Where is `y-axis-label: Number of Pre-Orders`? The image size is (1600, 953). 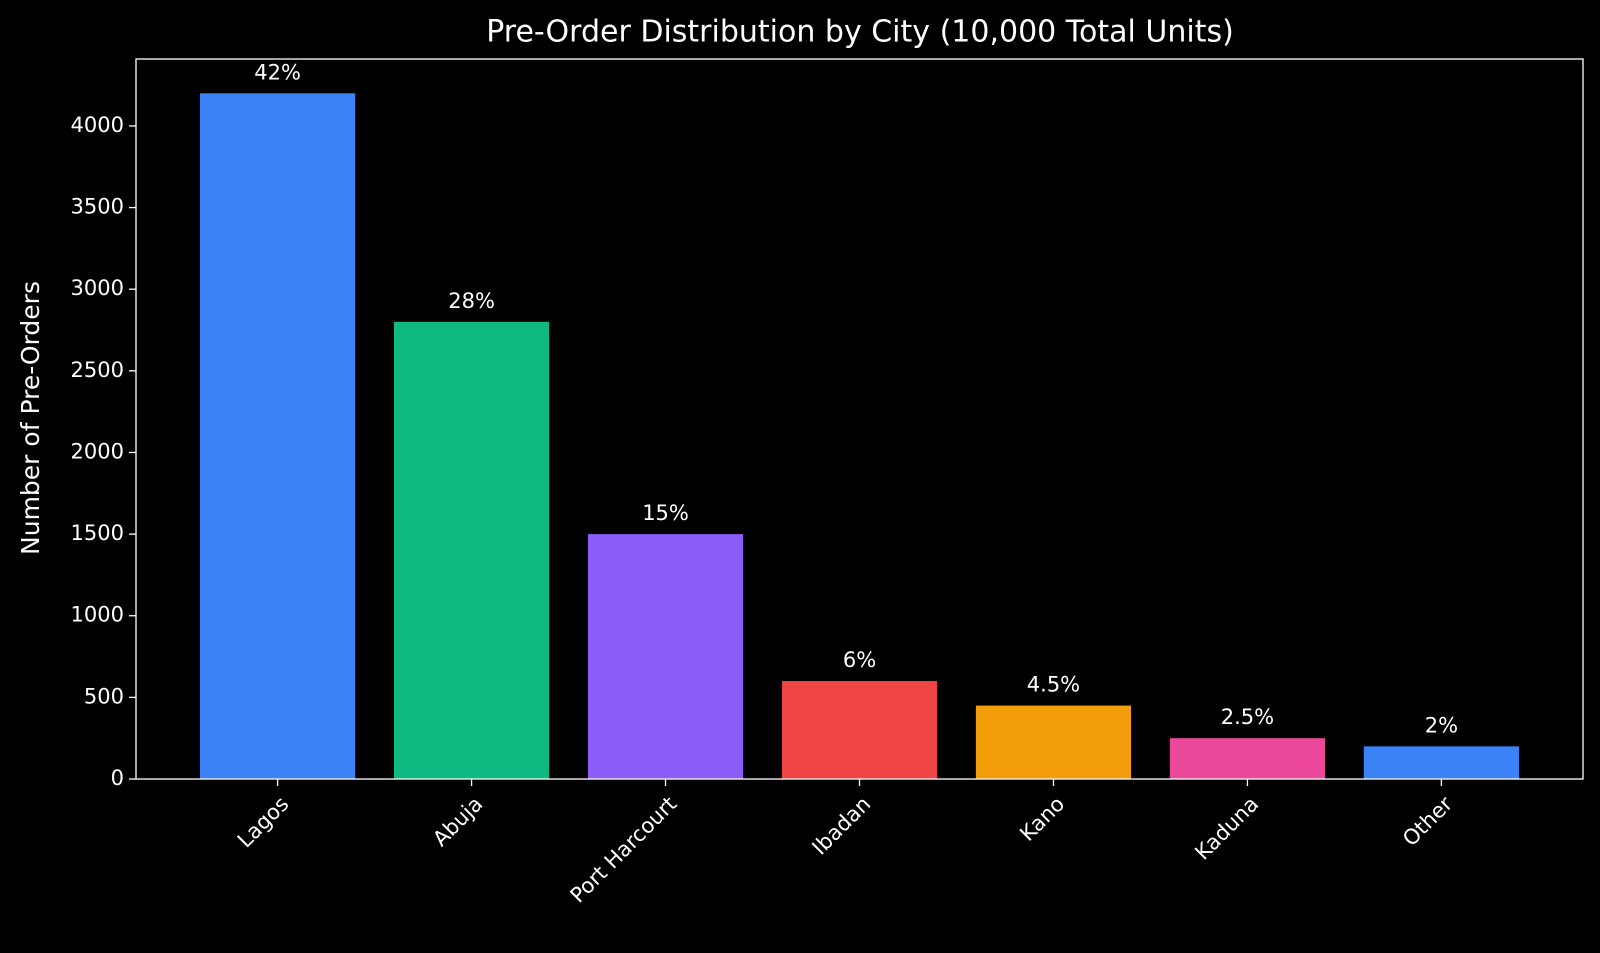 y-axis-label: Number of Pre-Orders is located at coordinates (30, 418).